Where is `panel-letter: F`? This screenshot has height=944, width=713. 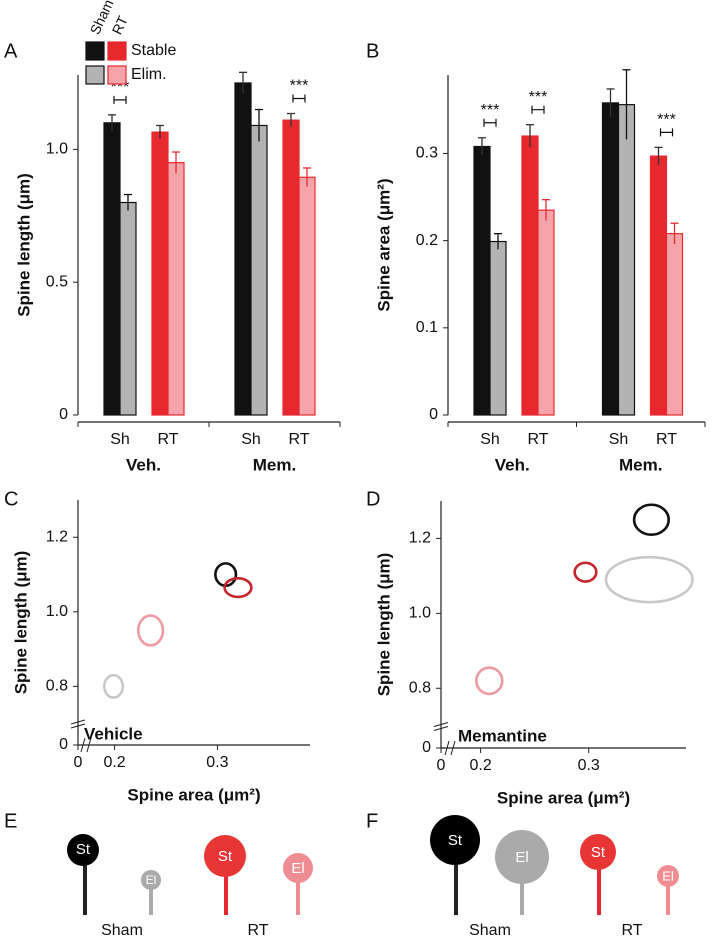 panel-letter: F is located at coordinates (372, 821).